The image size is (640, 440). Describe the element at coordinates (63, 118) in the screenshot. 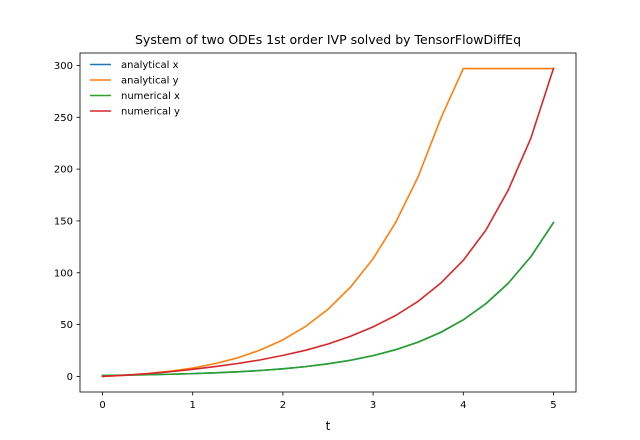

I see `y-tick-label: 250` at that location.